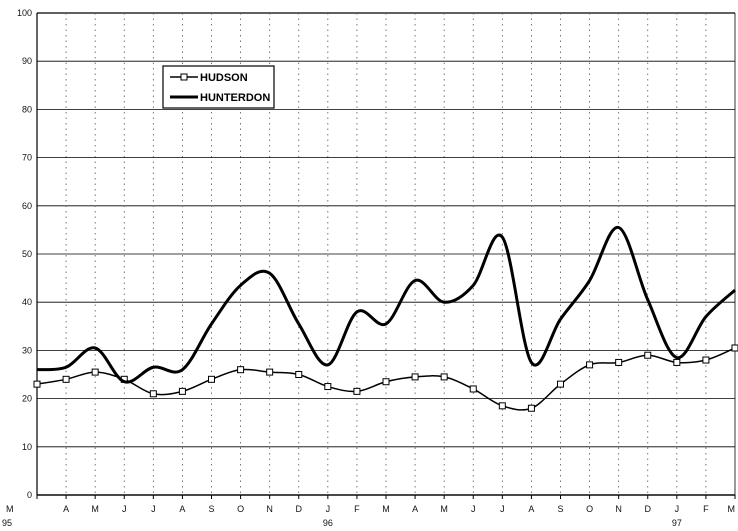 This screenshot has width=738, height=531. Describe the element at coordinates (27, 109) in the screenshot. I see `y-tick-label-80: 80` at that location.